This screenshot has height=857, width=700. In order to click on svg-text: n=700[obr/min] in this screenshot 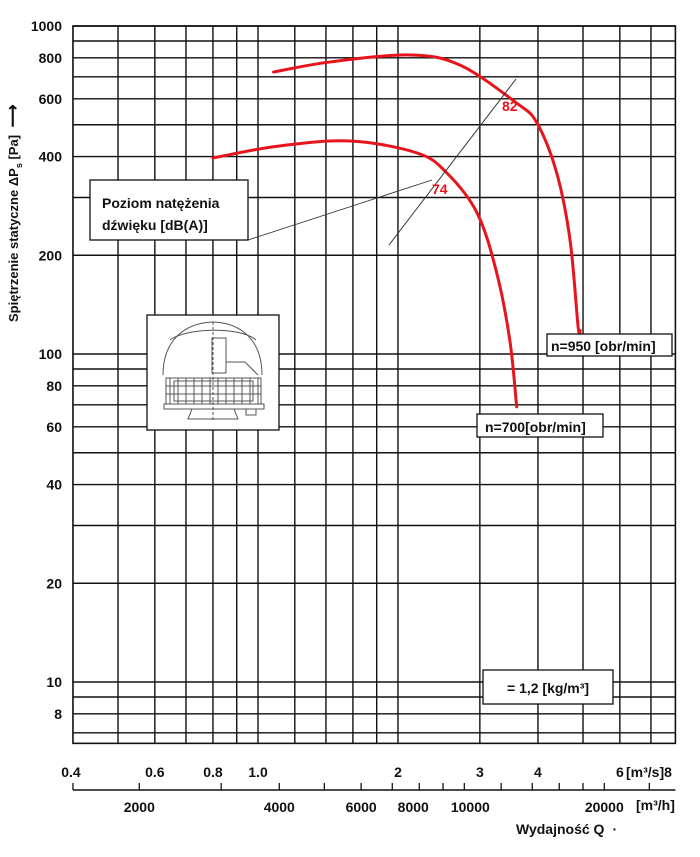, I will do `click(535, 427)`.